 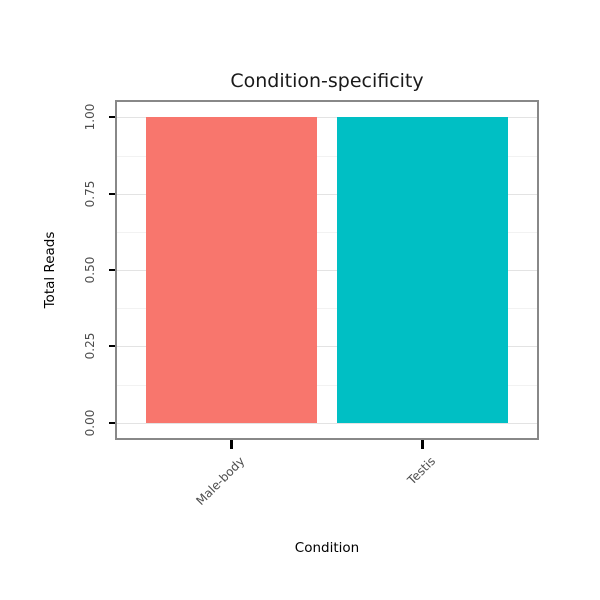 I want to click on x-tick-label: Testis, so click(x=422, y=471).